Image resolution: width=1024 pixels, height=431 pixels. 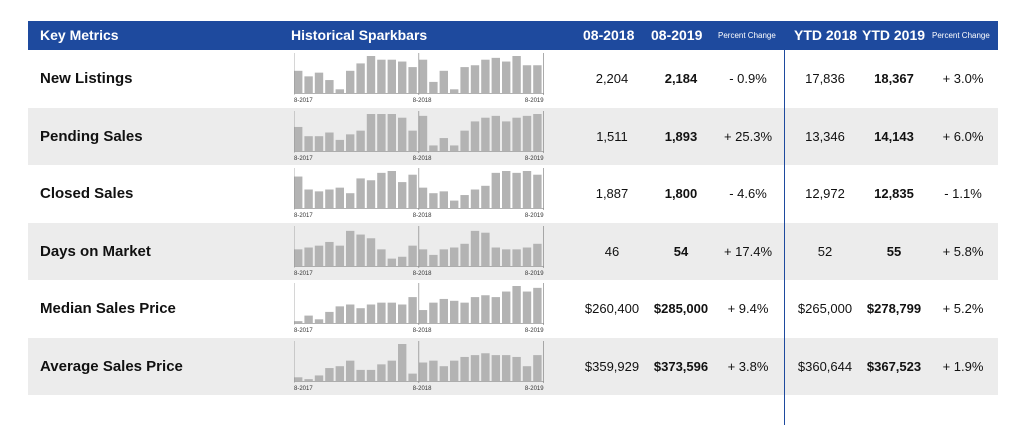 What do you see at coordinates (748, 309) in the screenshot?
I see `percent-change: + 9.4%` at bounding box center [748, 309].